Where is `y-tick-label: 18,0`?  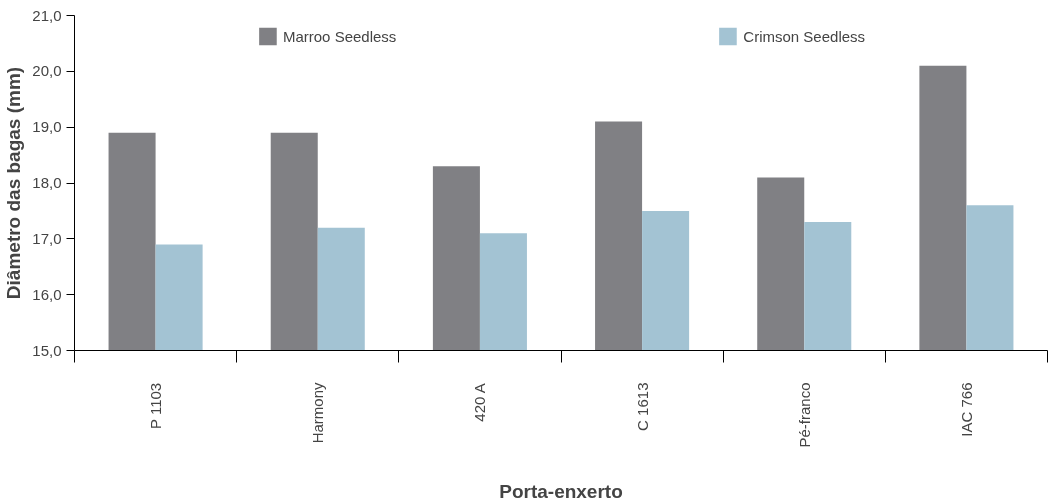 y-tick-label: 18,0 is located at coordinates (47, 182).